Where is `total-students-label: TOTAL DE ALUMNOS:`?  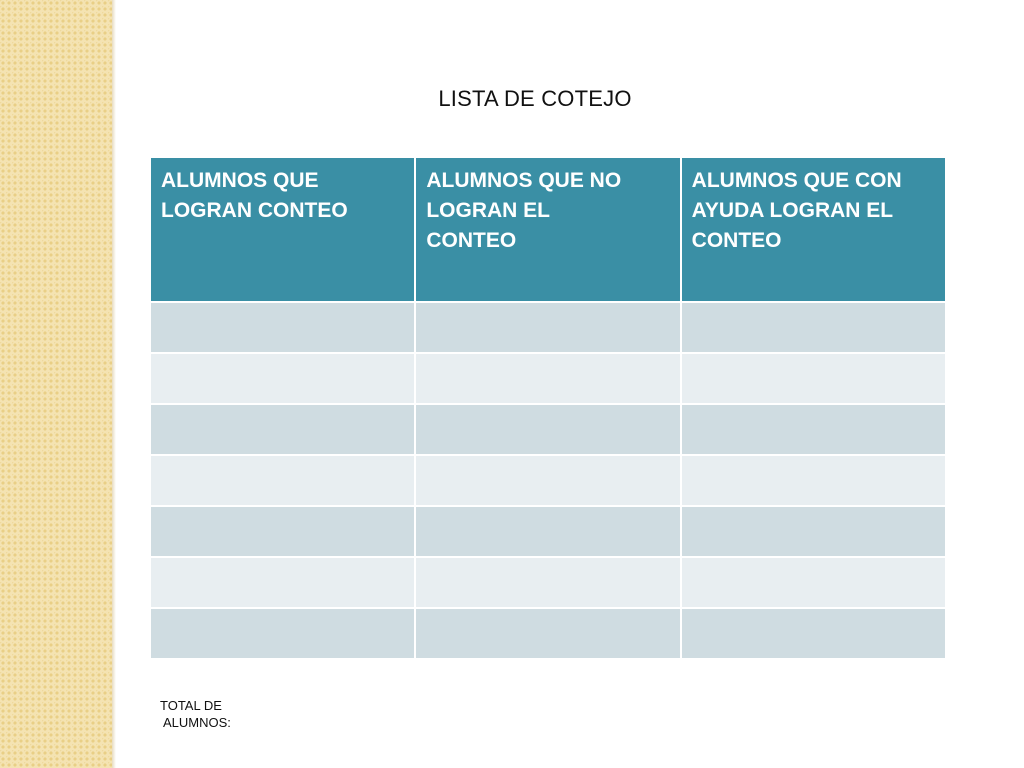 total-students-label: TOTAL DE ALUMNOS: is located at coordinates (195, 714).